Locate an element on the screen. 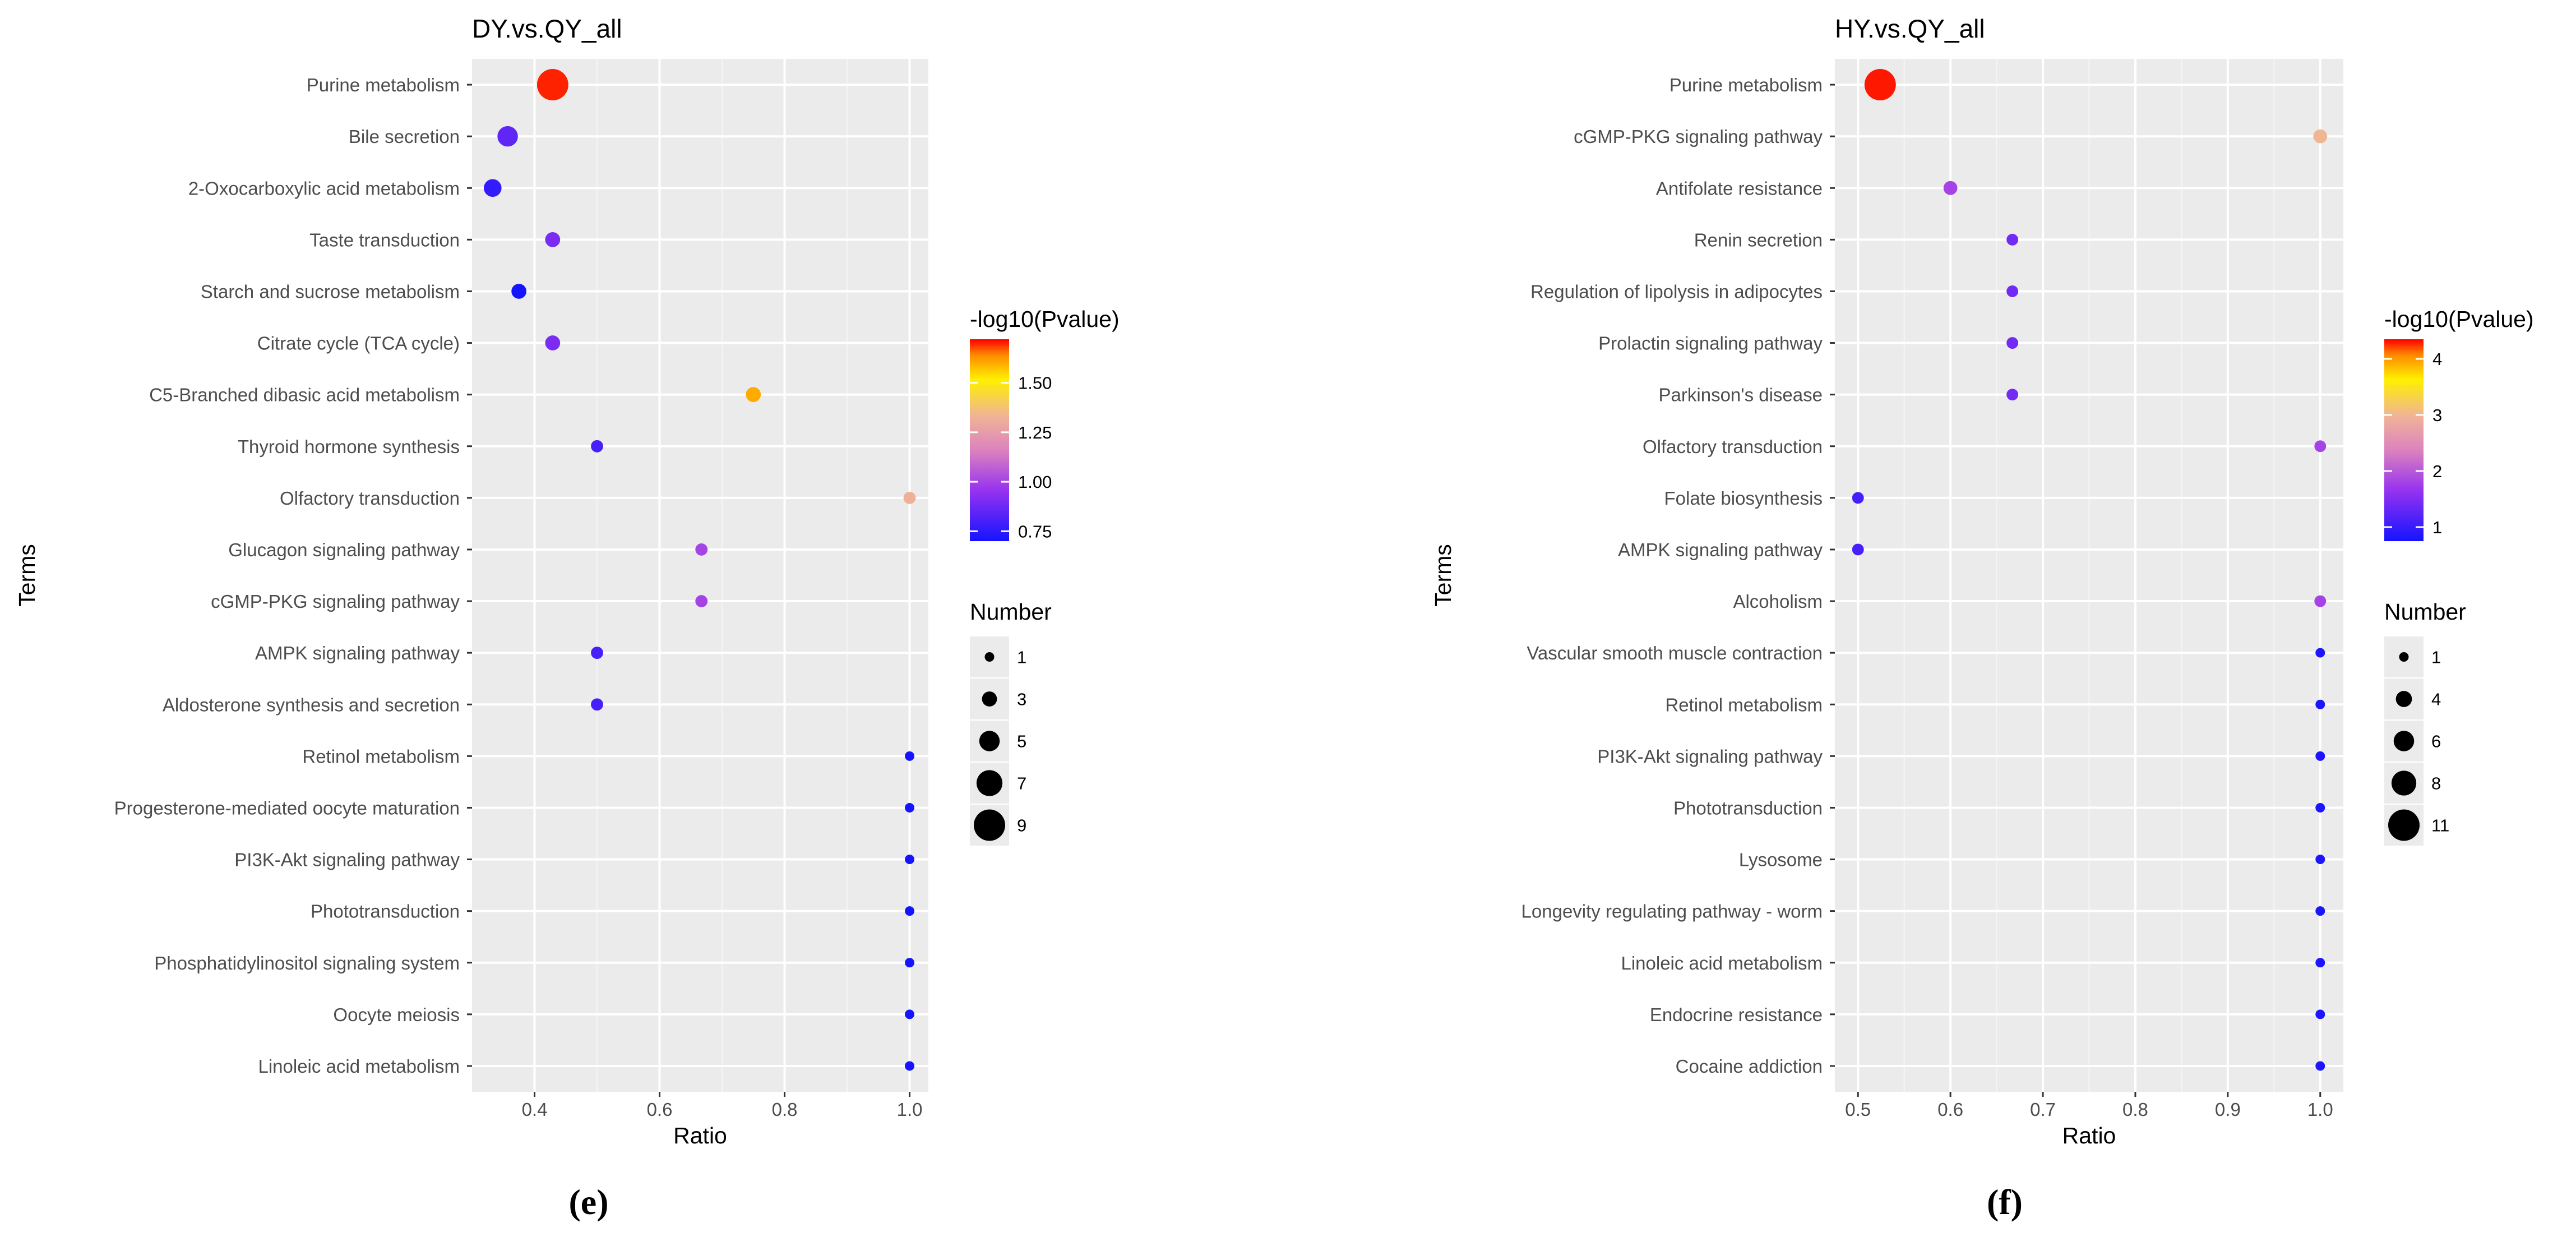 The height and width of the screenshot is (1246, 2576). plot-background is located at coordinates (700, 575).